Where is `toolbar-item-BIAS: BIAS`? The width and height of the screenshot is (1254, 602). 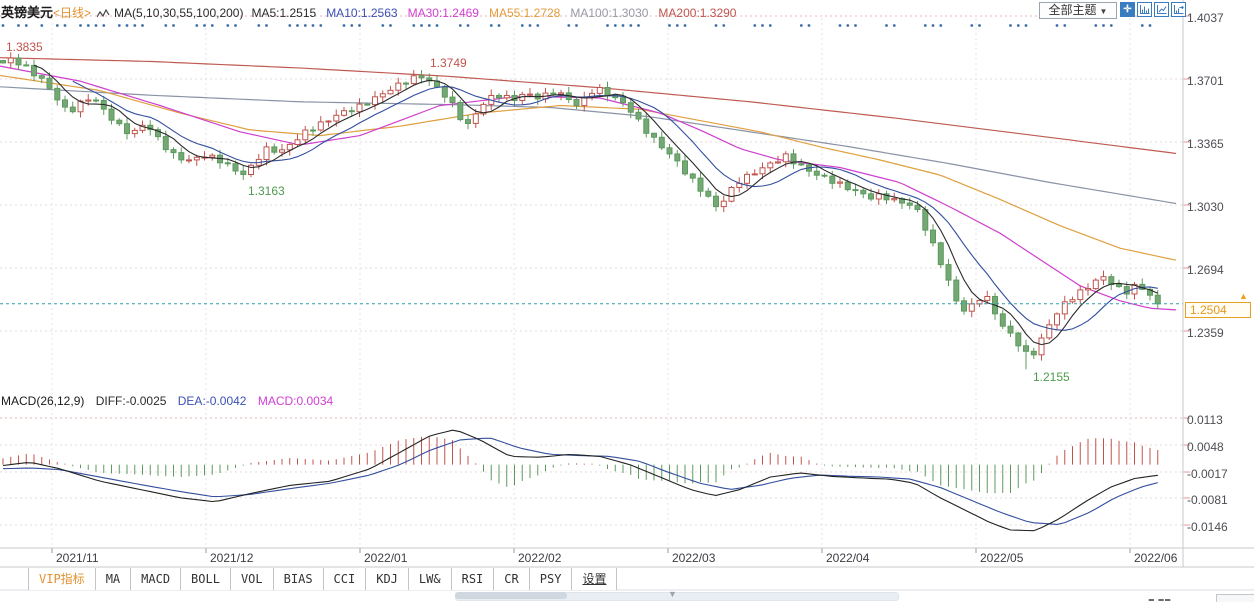
toolbar-item-BIAS: BIAS is located at coordinates (299, 579).